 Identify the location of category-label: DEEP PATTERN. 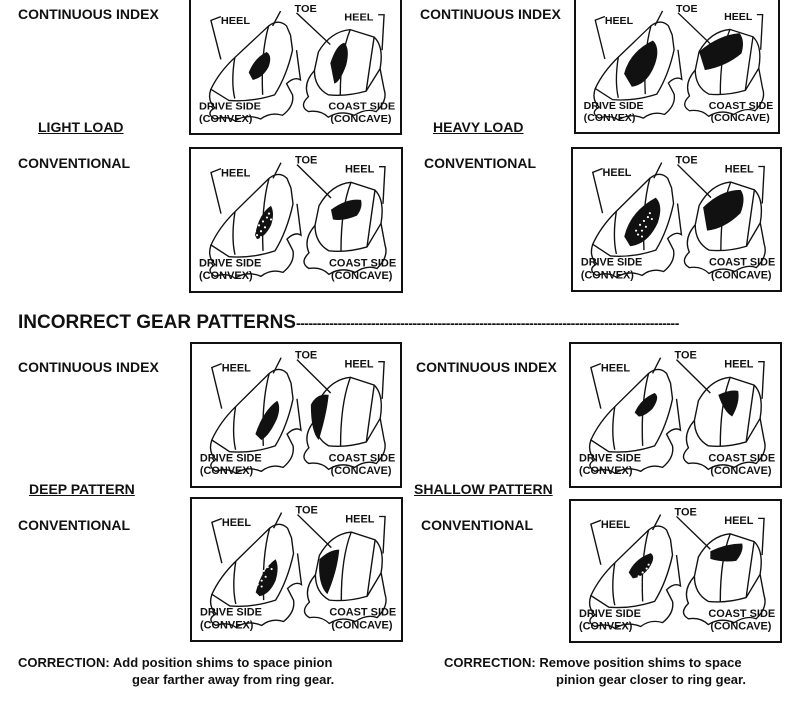
(82, 489).